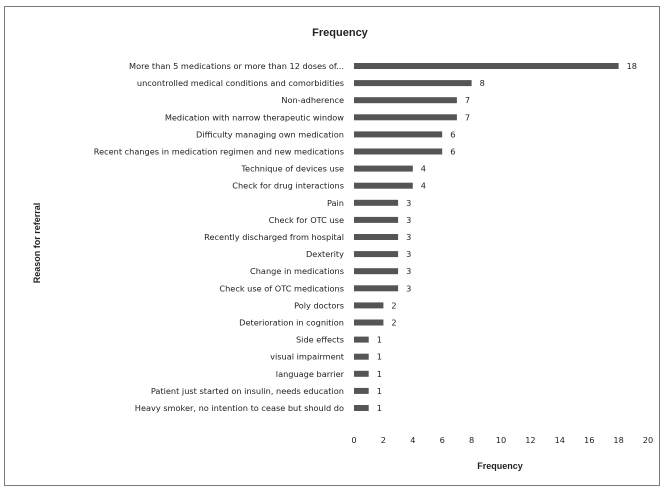 The height and width of the screenshot is (490, 667). I want to click on x-tick-label: 16, so click(589, 440).